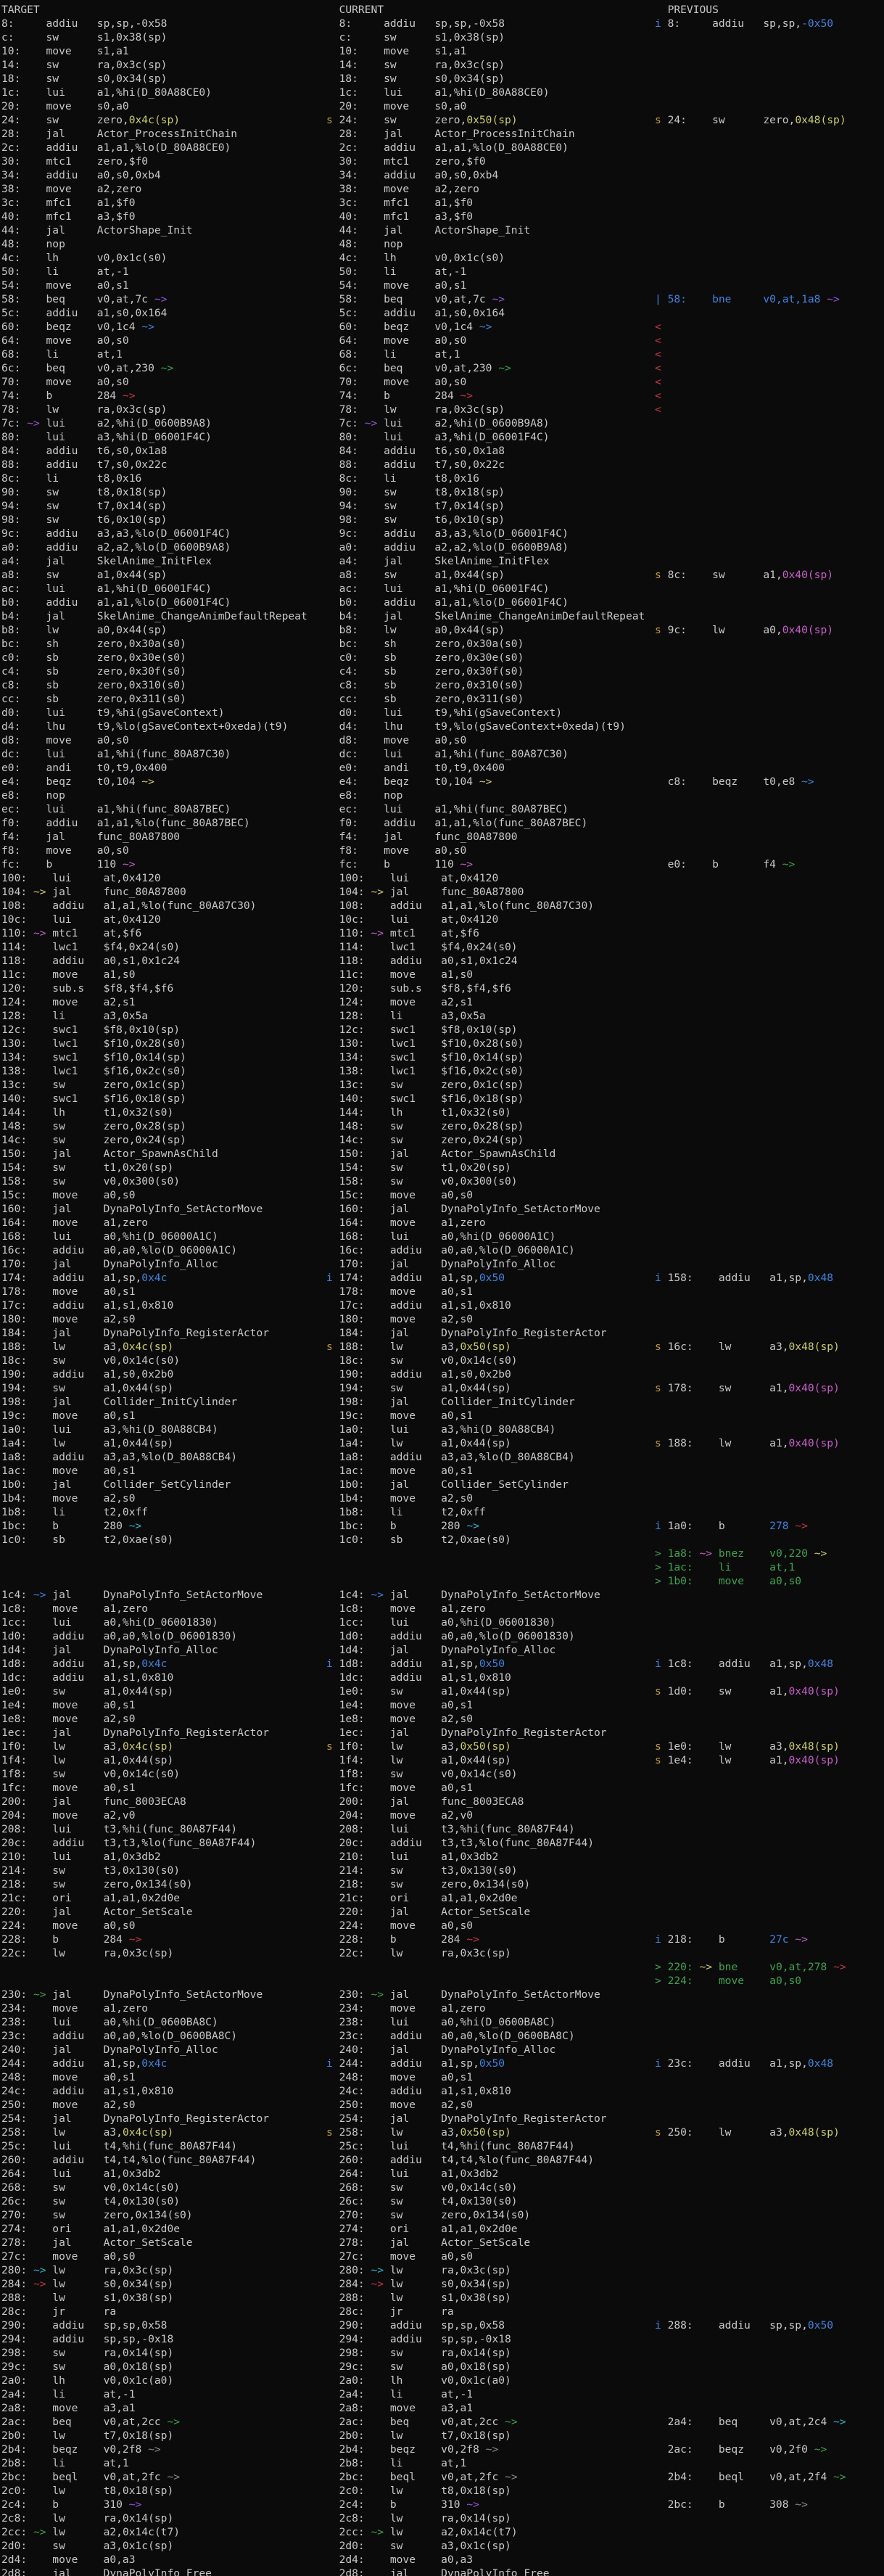 This screenshot has width=884, height=2576. I want to click on target-cell: c0: sb zero,0x30e(s0), so click(93, 657).